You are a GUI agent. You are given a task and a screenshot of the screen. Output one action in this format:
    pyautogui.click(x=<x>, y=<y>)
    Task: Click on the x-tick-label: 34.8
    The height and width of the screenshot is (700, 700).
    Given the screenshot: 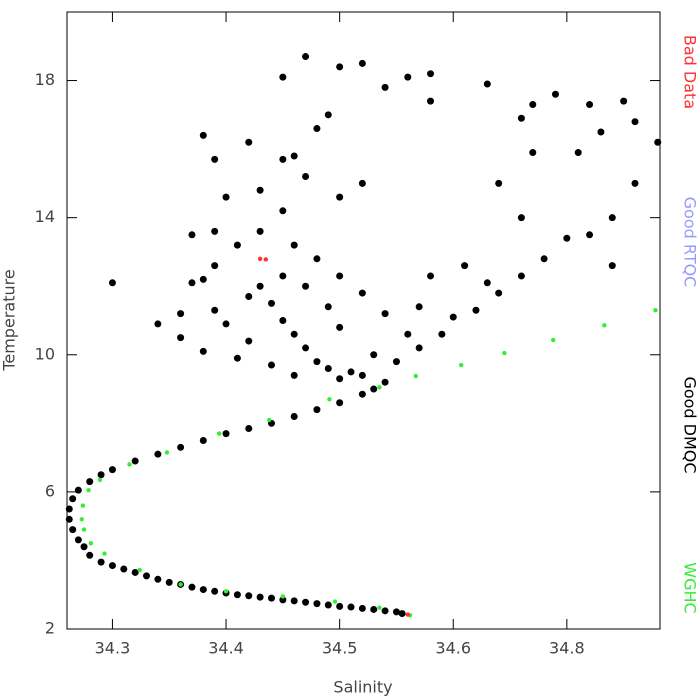 What is the action you would take?
    pyautogui.click(x=567, y=648)
    